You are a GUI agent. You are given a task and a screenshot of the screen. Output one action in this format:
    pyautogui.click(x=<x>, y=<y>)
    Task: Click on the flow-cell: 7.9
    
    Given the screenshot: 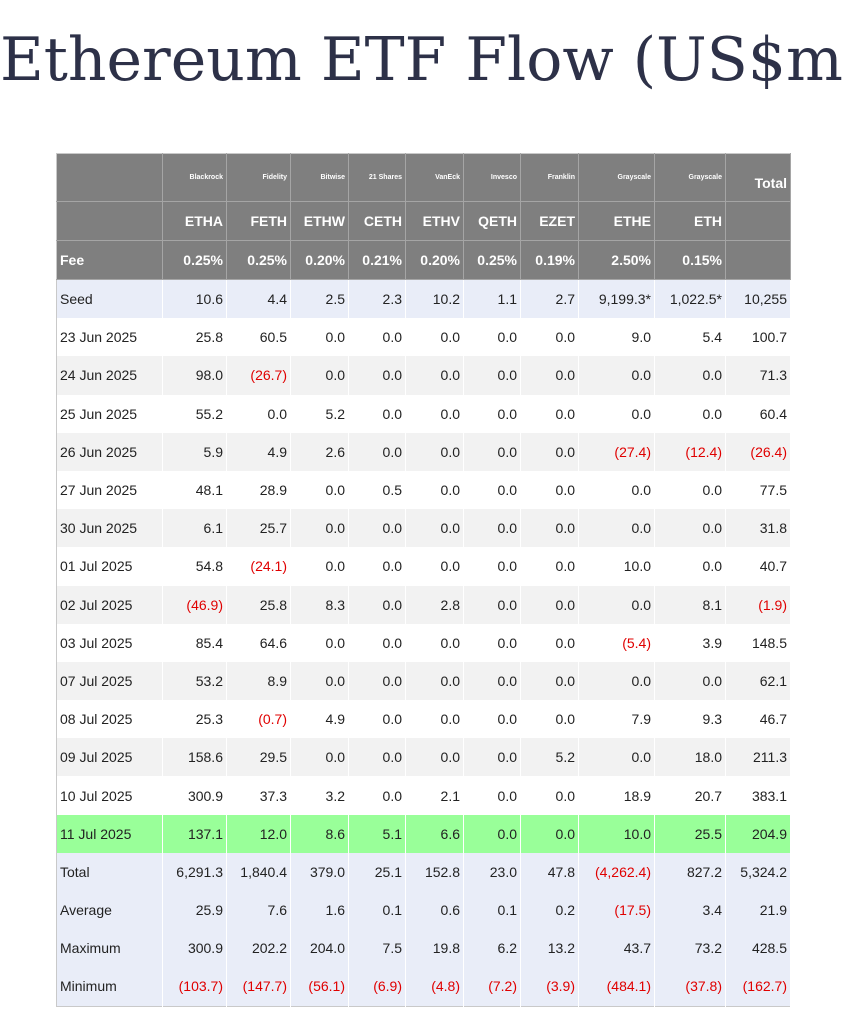 What is the action you would take?
    pyautogui.click(x=616, y=719)
    